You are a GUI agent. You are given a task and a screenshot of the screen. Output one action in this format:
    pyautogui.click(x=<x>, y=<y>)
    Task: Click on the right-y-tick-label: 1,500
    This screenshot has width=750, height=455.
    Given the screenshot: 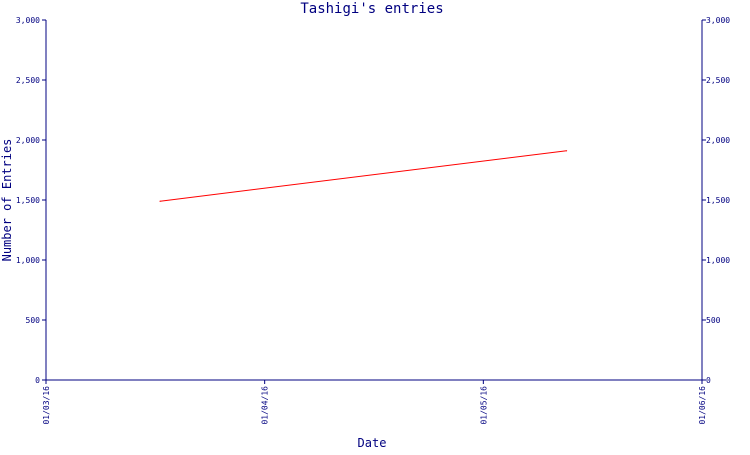 What is the action you would take?
    pyautogui.click(x=718, y=200)
    